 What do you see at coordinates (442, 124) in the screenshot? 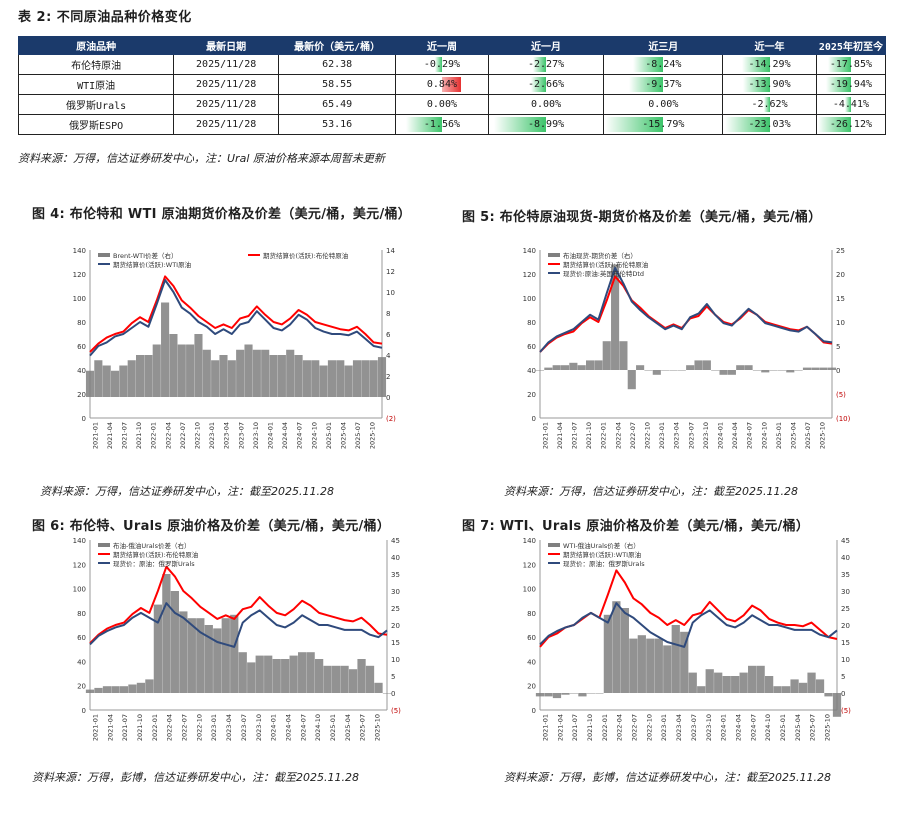
I see `change-value: -1.56%` at bounding box center [442, 124].